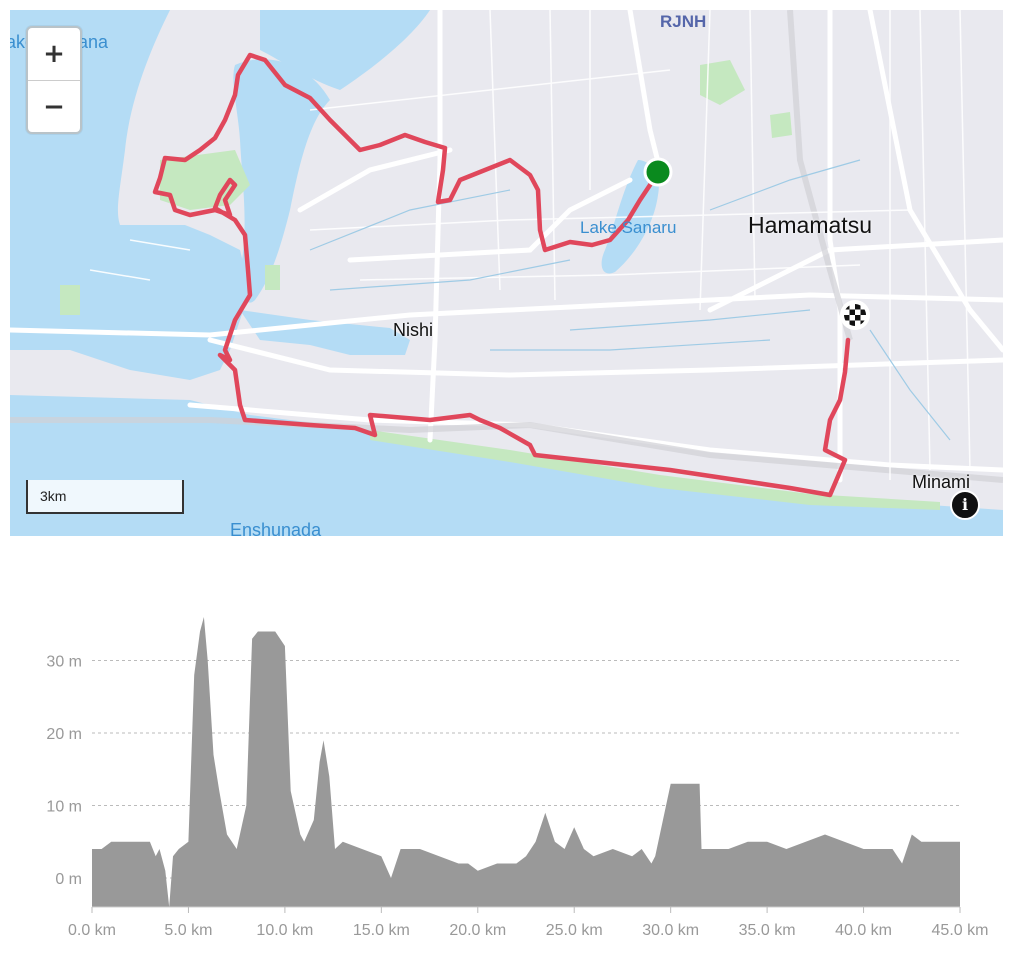 The height and width of the screenshot is (958, 1024). Describe the element at coordinates (284, 930) in the screenshot. I see `x-tick-label: 10.0 km` at that location.